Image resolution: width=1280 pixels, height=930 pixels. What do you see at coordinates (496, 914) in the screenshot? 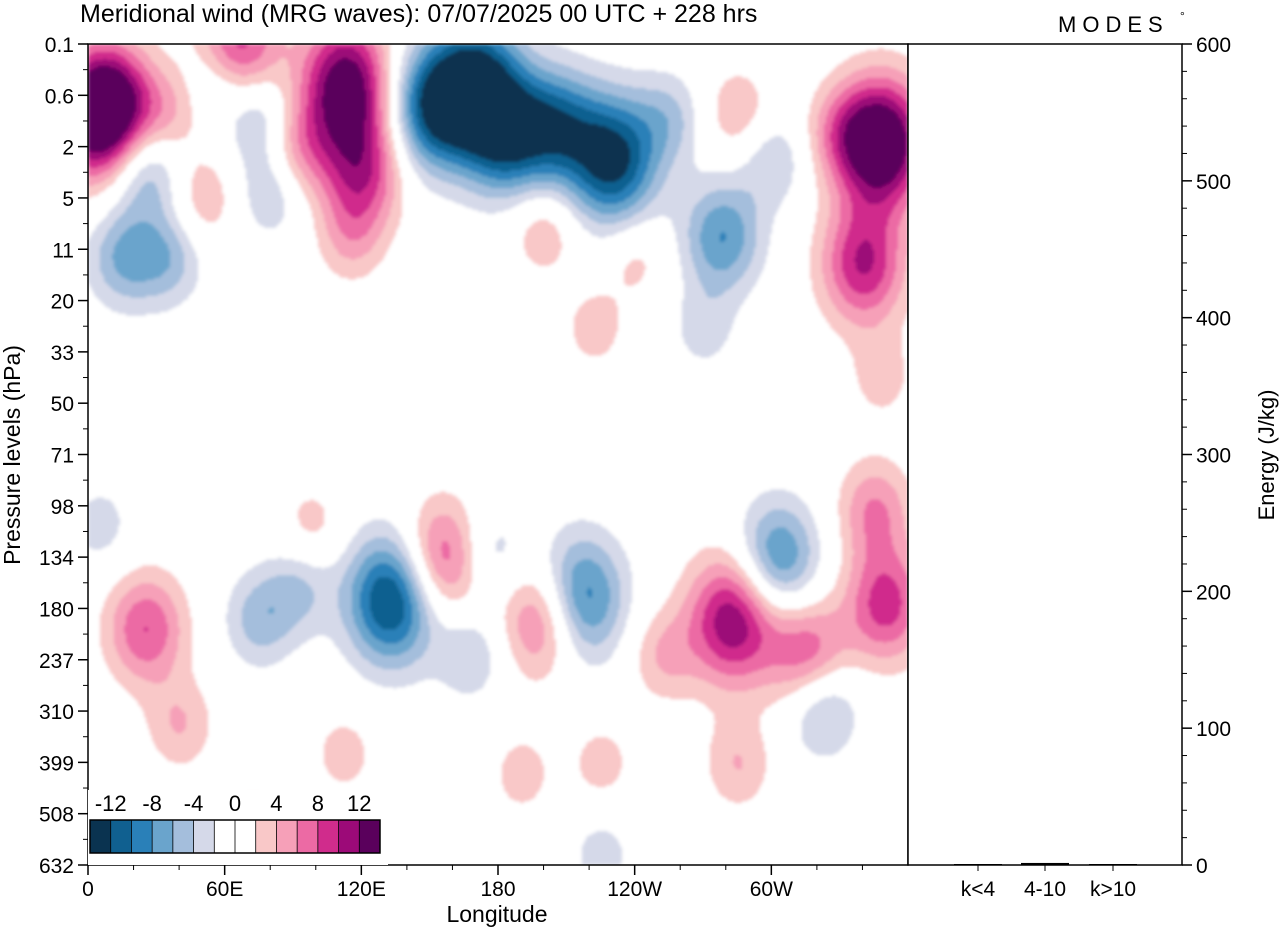
I see `x-axis-label: Longitude` at bounding box center [496, 914].